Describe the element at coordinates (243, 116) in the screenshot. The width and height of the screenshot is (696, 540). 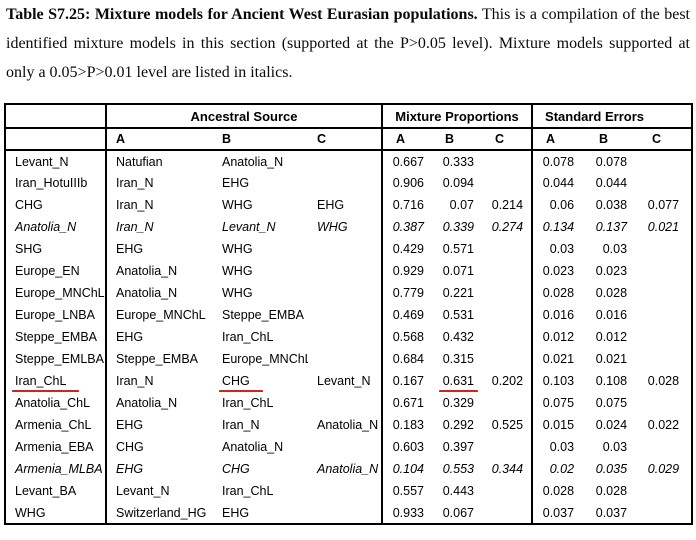
I see `group-header-ancestral-source: Ancestral Source` at that location.